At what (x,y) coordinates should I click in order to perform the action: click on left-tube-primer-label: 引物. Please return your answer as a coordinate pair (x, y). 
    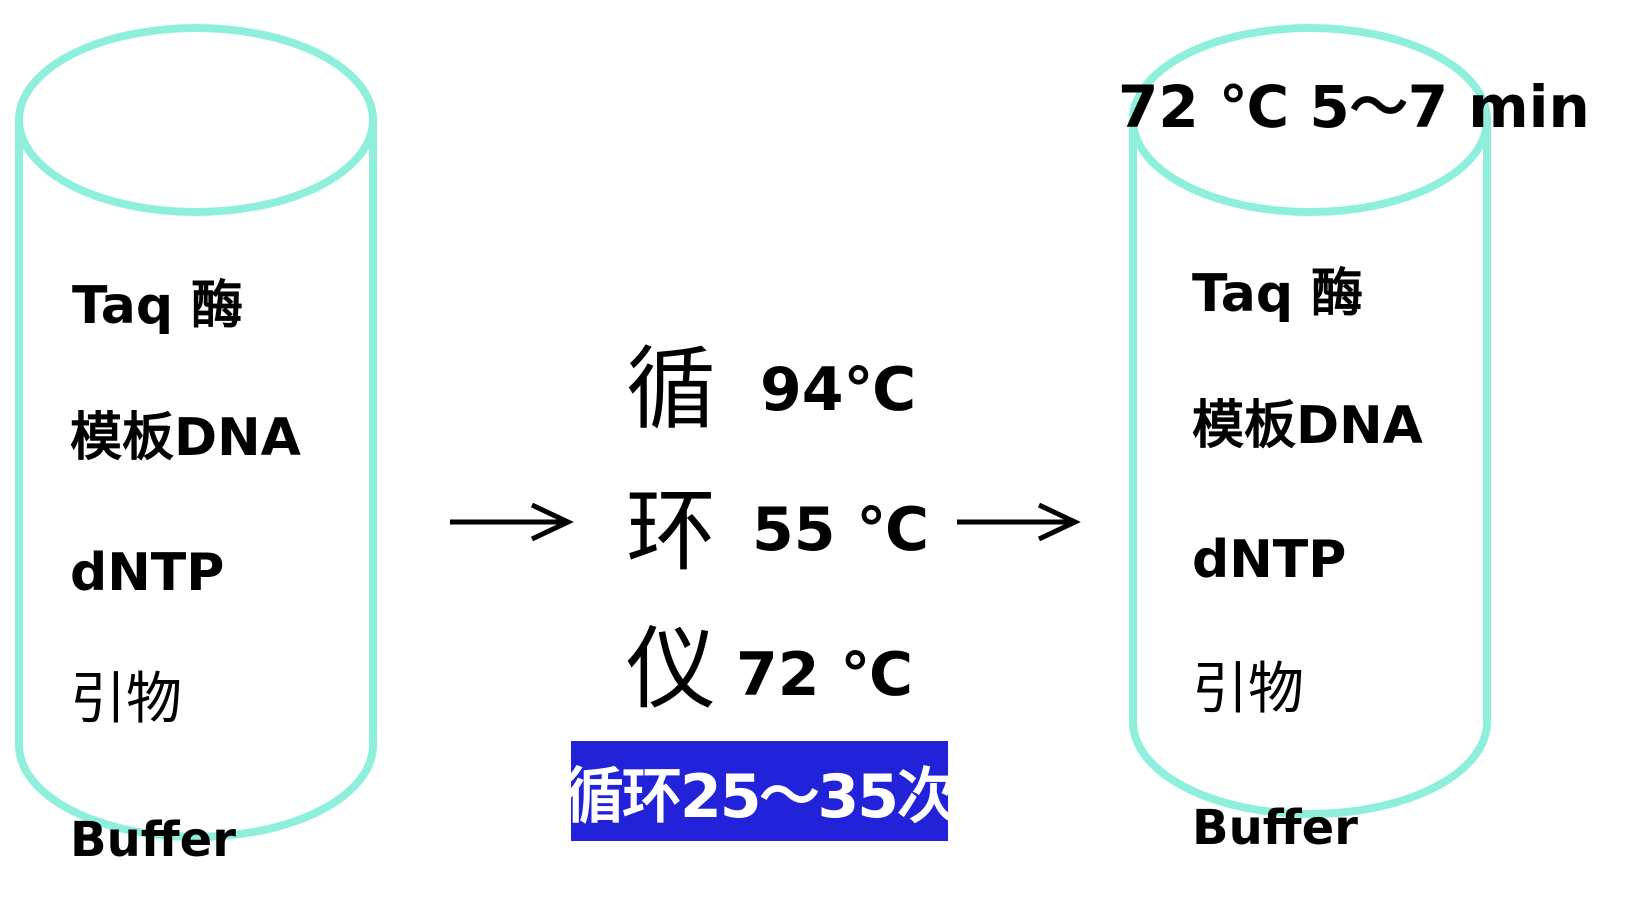
    Looking at the image, I should click on (126, 699).